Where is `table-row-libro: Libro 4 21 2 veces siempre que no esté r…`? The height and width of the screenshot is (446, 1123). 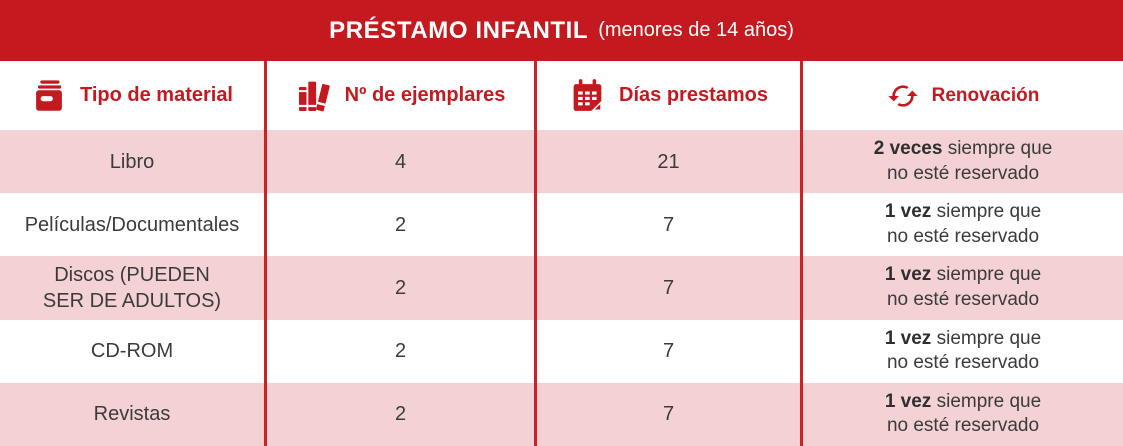
table-row-libro: Libro 4 21 2 veces siempre que no esté r… is located at coordinates (561, 162).